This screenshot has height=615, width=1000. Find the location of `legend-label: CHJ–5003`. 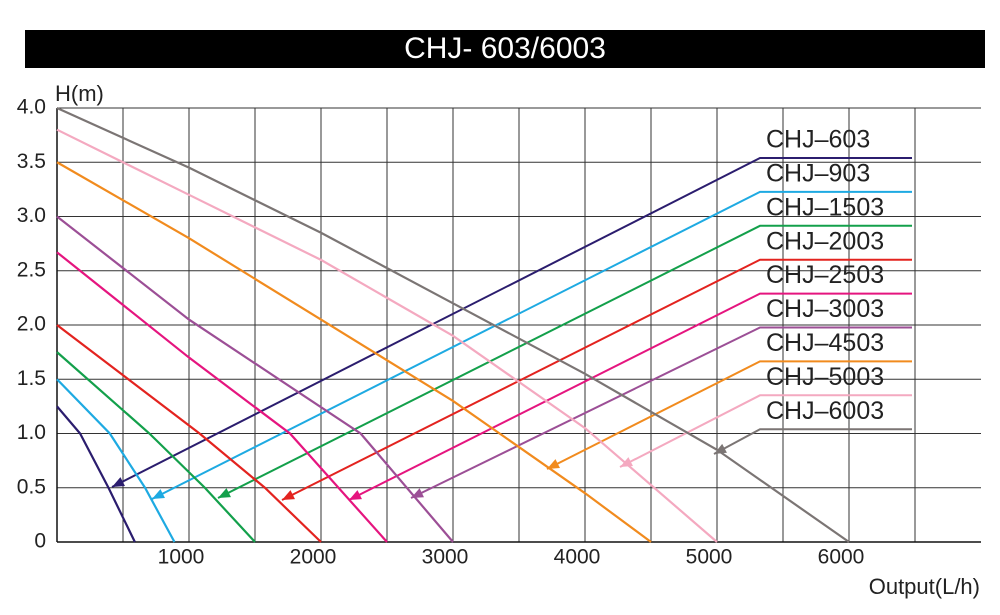

legend-label: CHJ–5003 is located at coordinates (825, 377).